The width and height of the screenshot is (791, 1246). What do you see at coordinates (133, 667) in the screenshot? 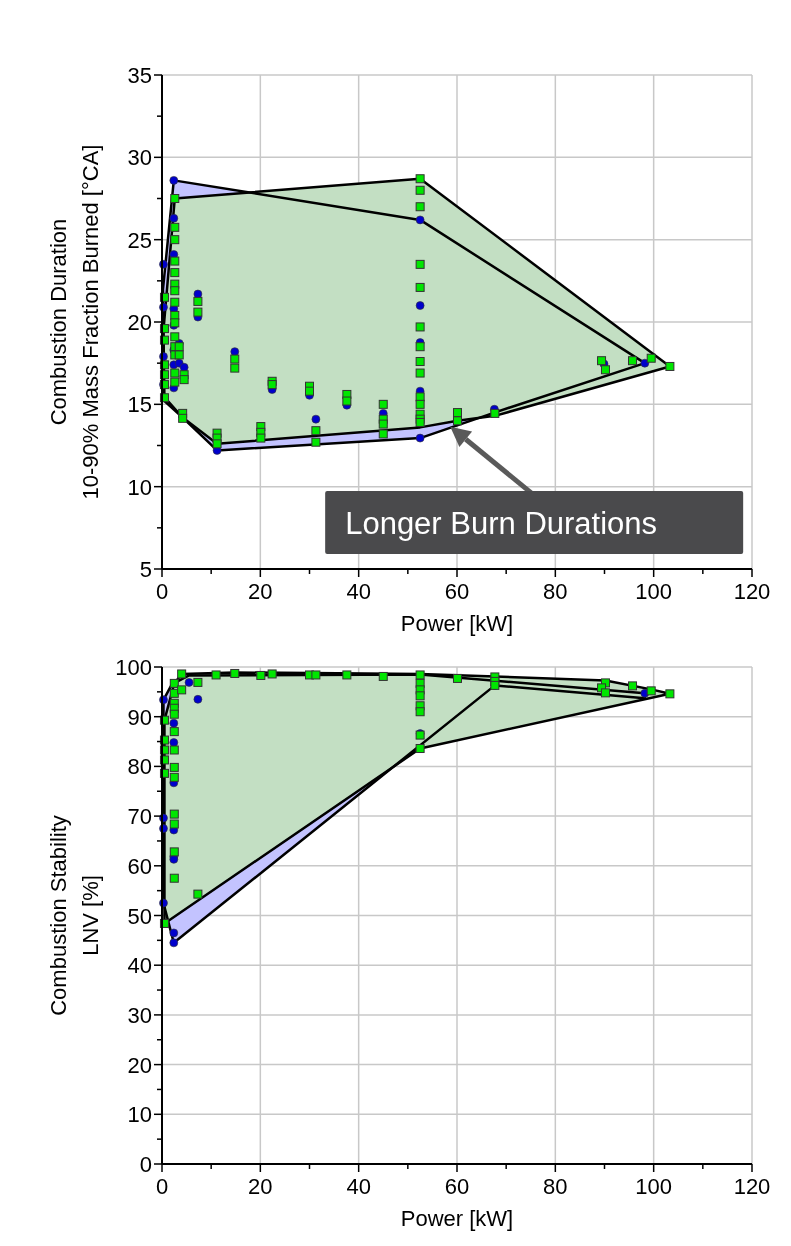
I see `y-tick-label: 100` at bounding box center [133, 667].